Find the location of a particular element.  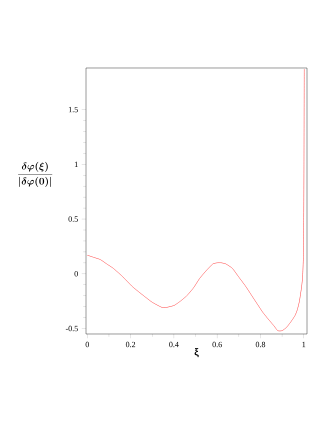

x-tick-label: 0 is located at coordinates (87, 345).